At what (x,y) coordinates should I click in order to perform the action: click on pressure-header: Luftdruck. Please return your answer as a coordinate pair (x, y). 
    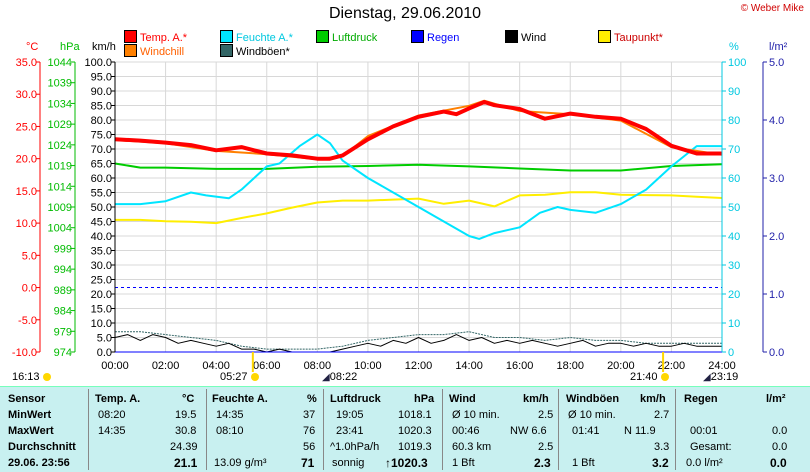
    Looking at the image, I should click on (355, 399).